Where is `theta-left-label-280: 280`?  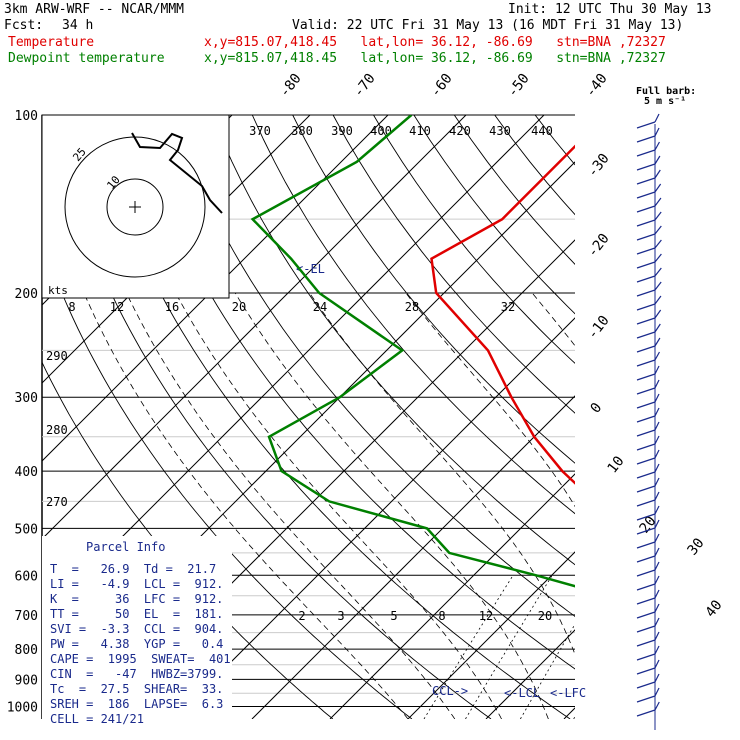
theta-left-label-280: 280 is located at coordinates (57, 430).